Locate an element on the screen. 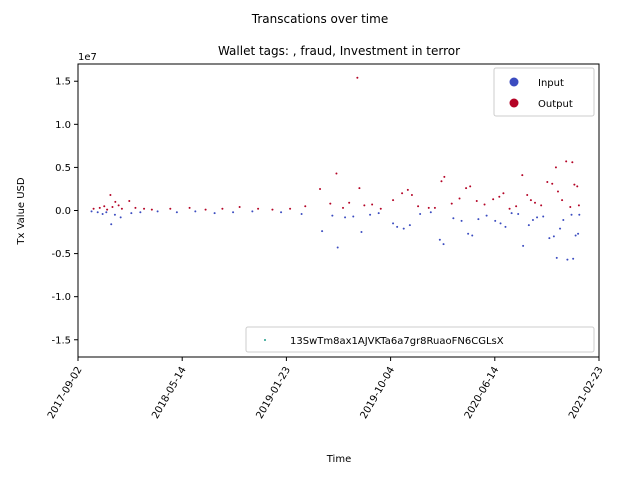  y-tick-label-2: -0.5 is located at coordinates (61, 254).